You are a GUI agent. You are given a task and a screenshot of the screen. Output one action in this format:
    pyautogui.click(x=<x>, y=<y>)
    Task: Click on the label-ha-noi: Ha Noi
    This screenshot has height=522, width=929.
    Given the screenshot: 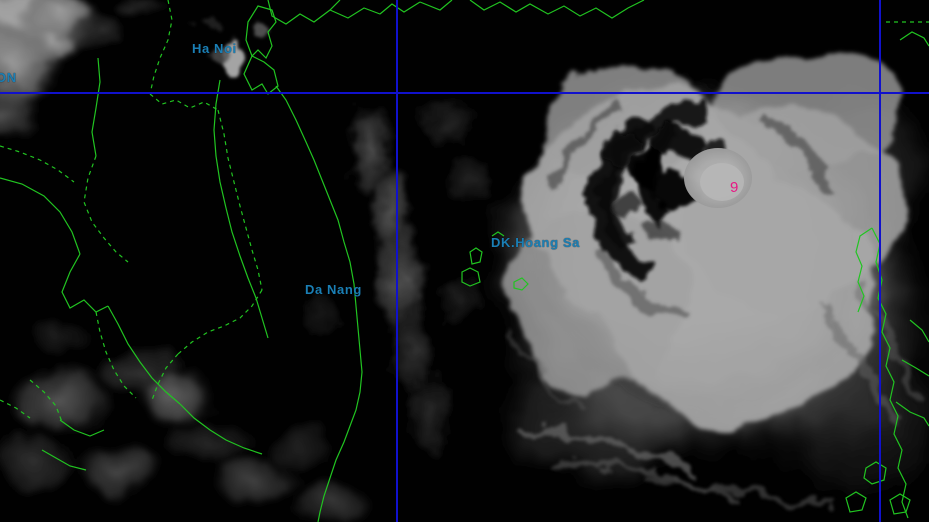 What is the action you would take?
    pyautogui.click(x=214, y=48)
    